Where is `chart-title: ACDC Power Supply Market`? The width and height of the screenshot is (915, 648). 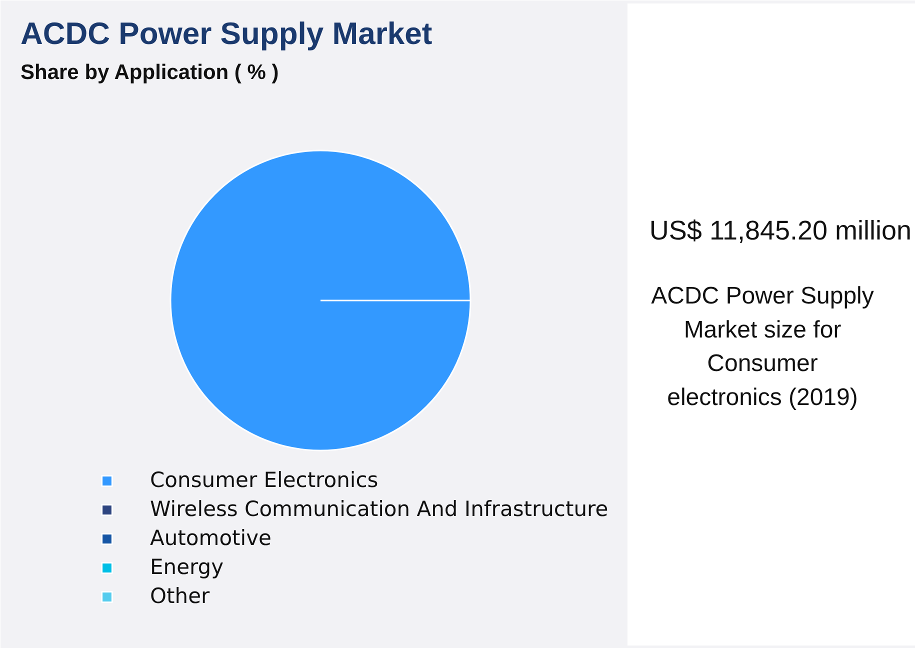 chart-title: ACDC Power Supply Market is located at coordinates (226, 33).